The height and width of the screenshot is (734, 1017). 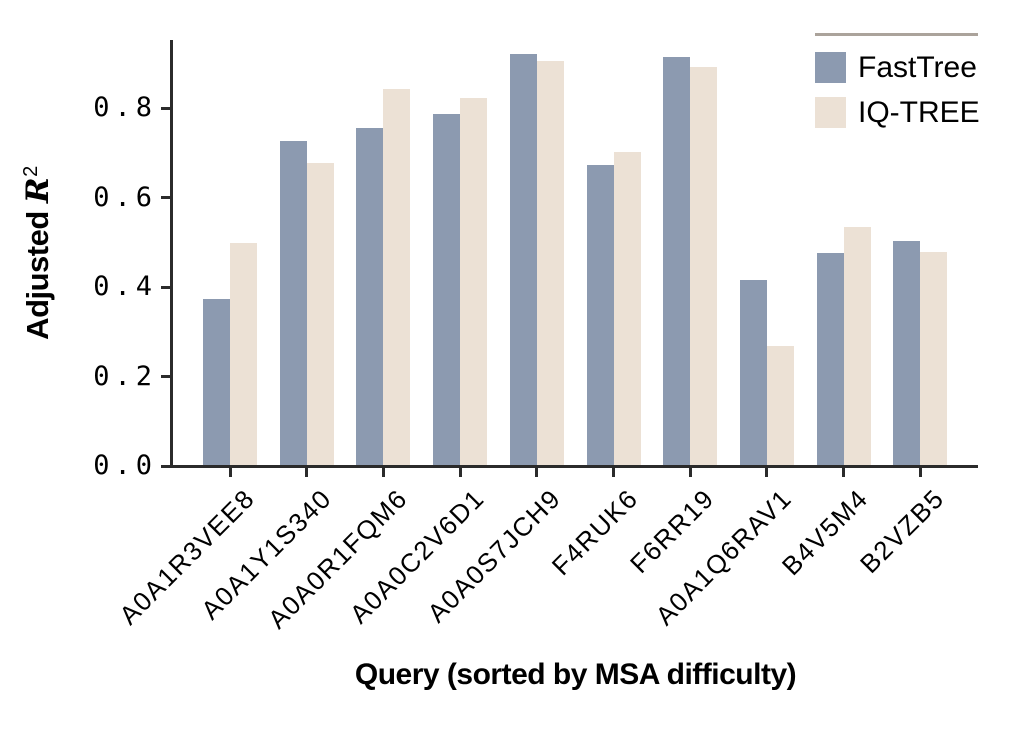 I want to click on y-tick-0.2, so click(x=165, y=376).